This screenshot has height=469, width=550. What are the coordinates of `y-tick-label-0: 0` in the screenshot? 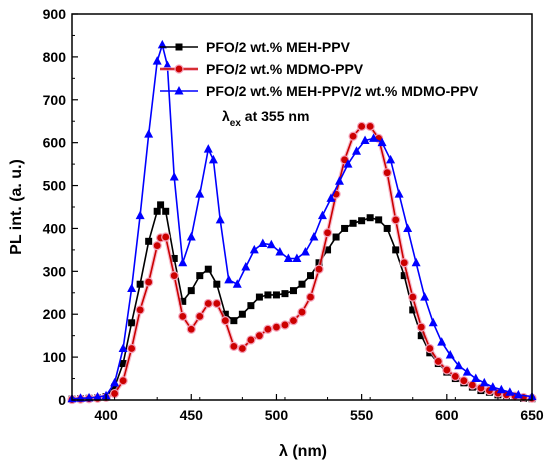 It's located at (62, 400).